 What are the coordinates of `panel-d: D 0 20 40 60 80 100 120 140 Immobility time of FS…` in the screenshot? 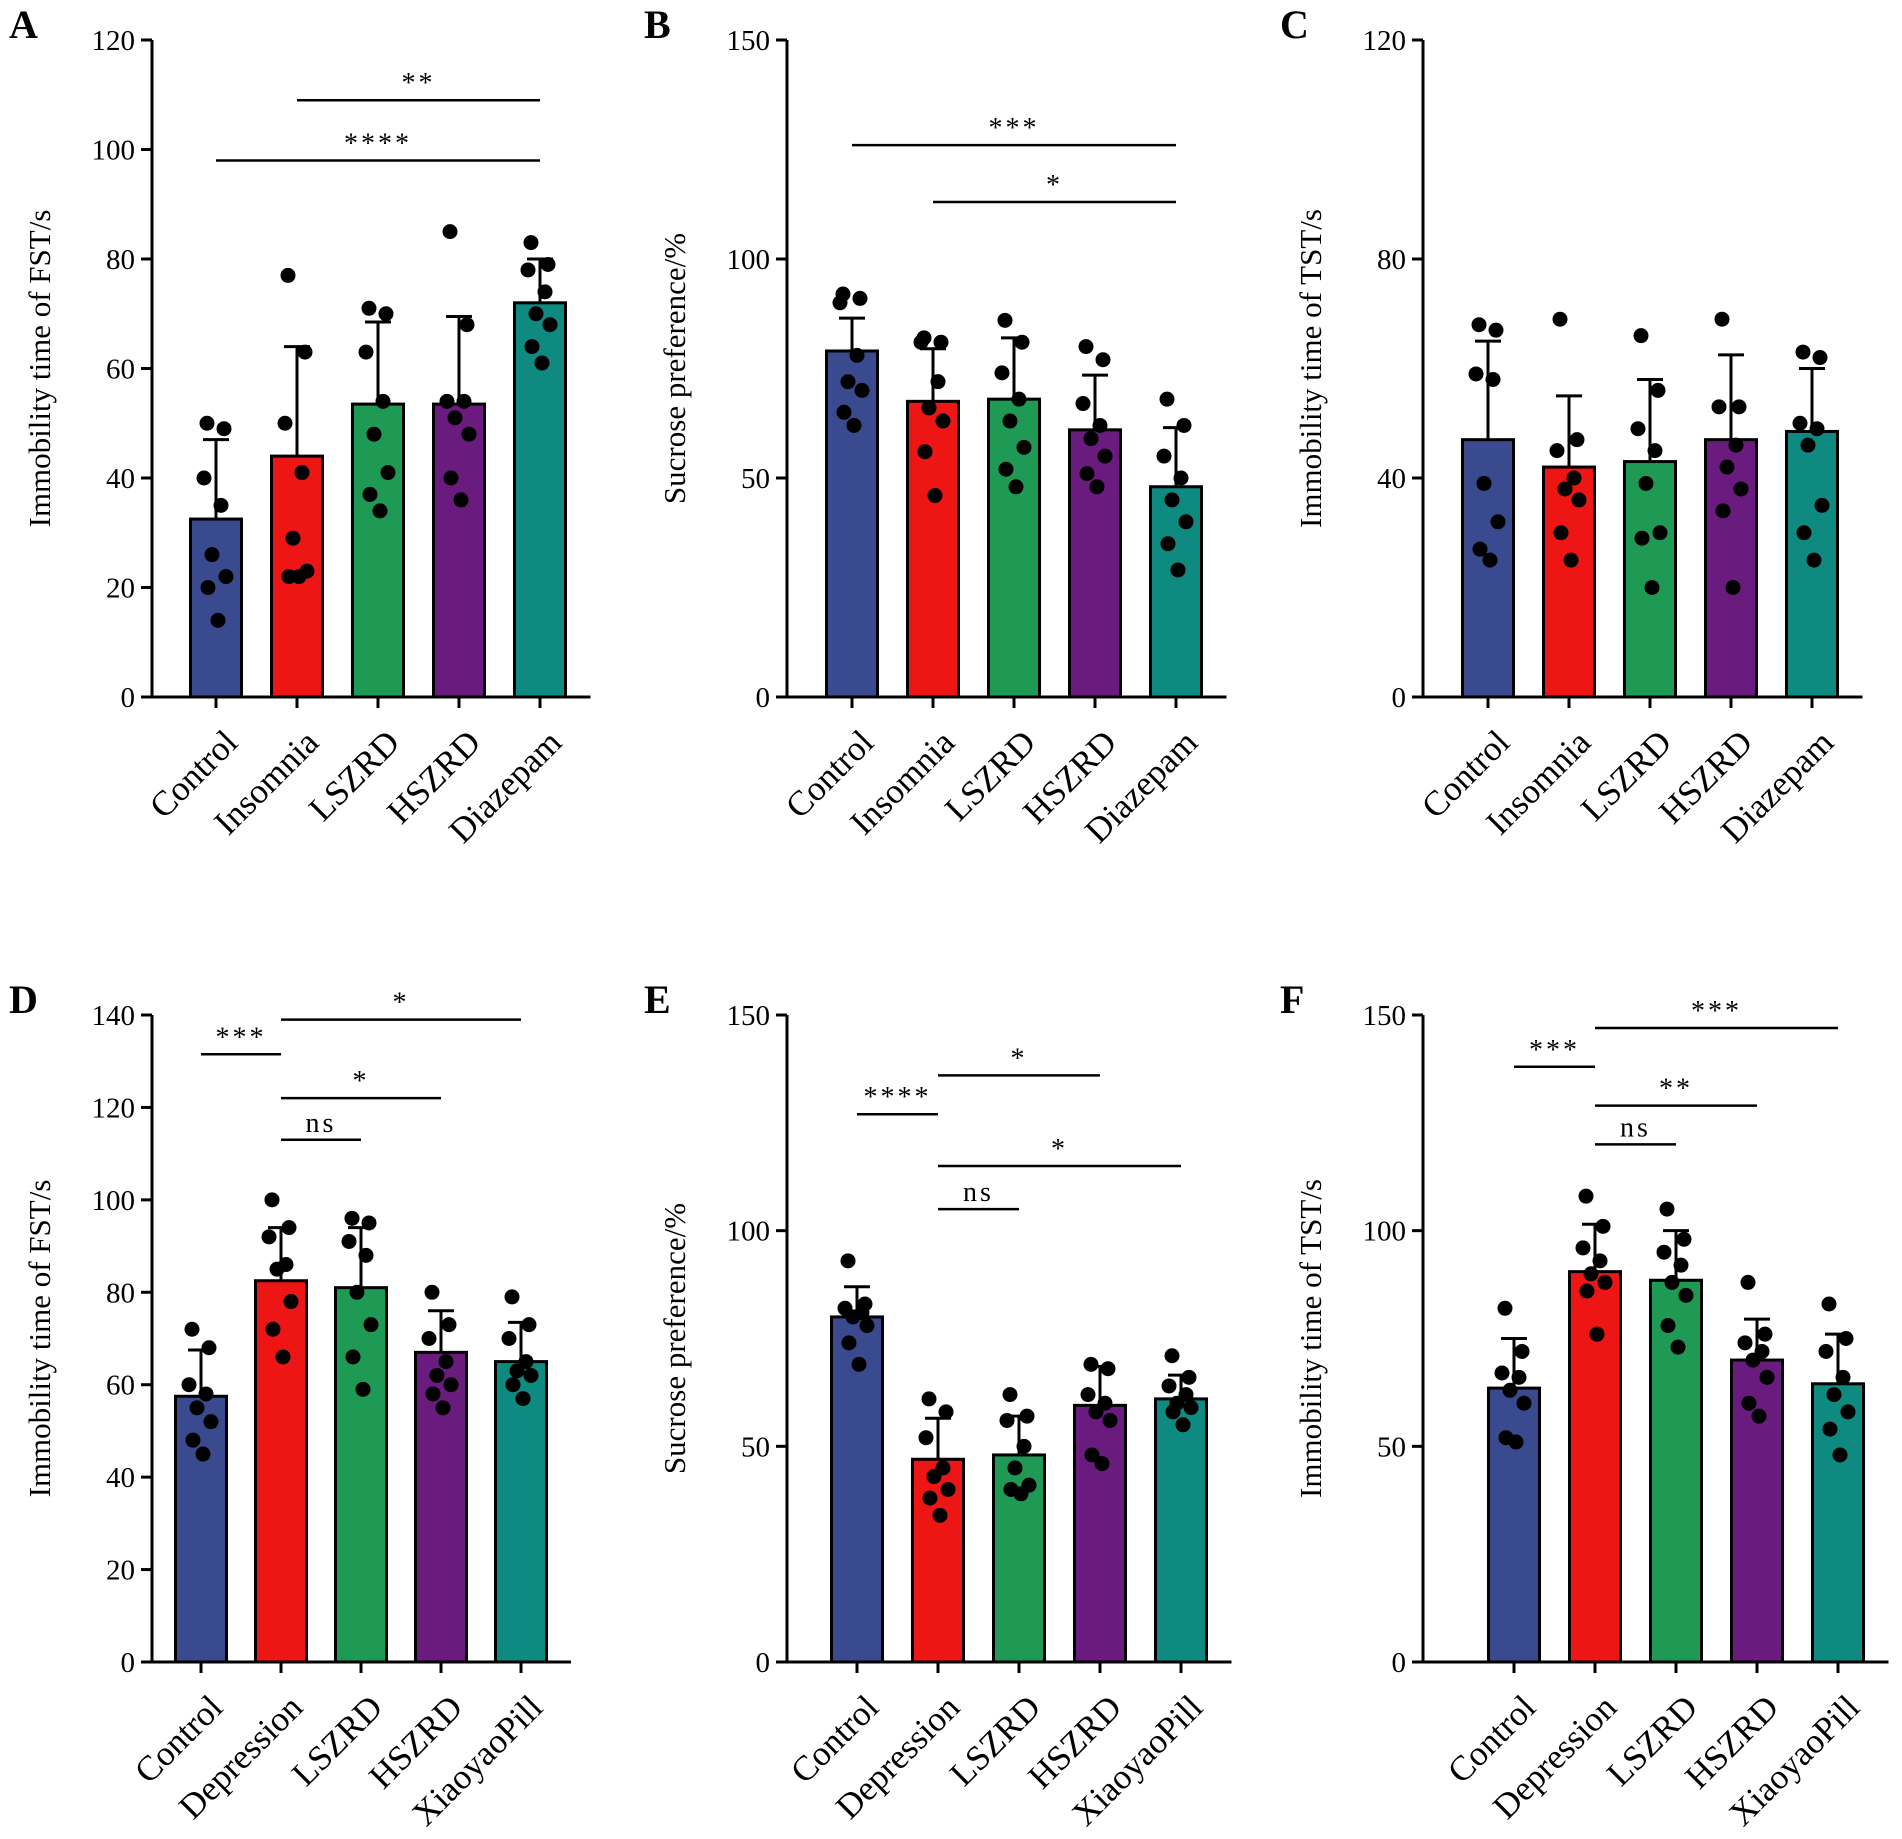 It's located at (290, 1405).